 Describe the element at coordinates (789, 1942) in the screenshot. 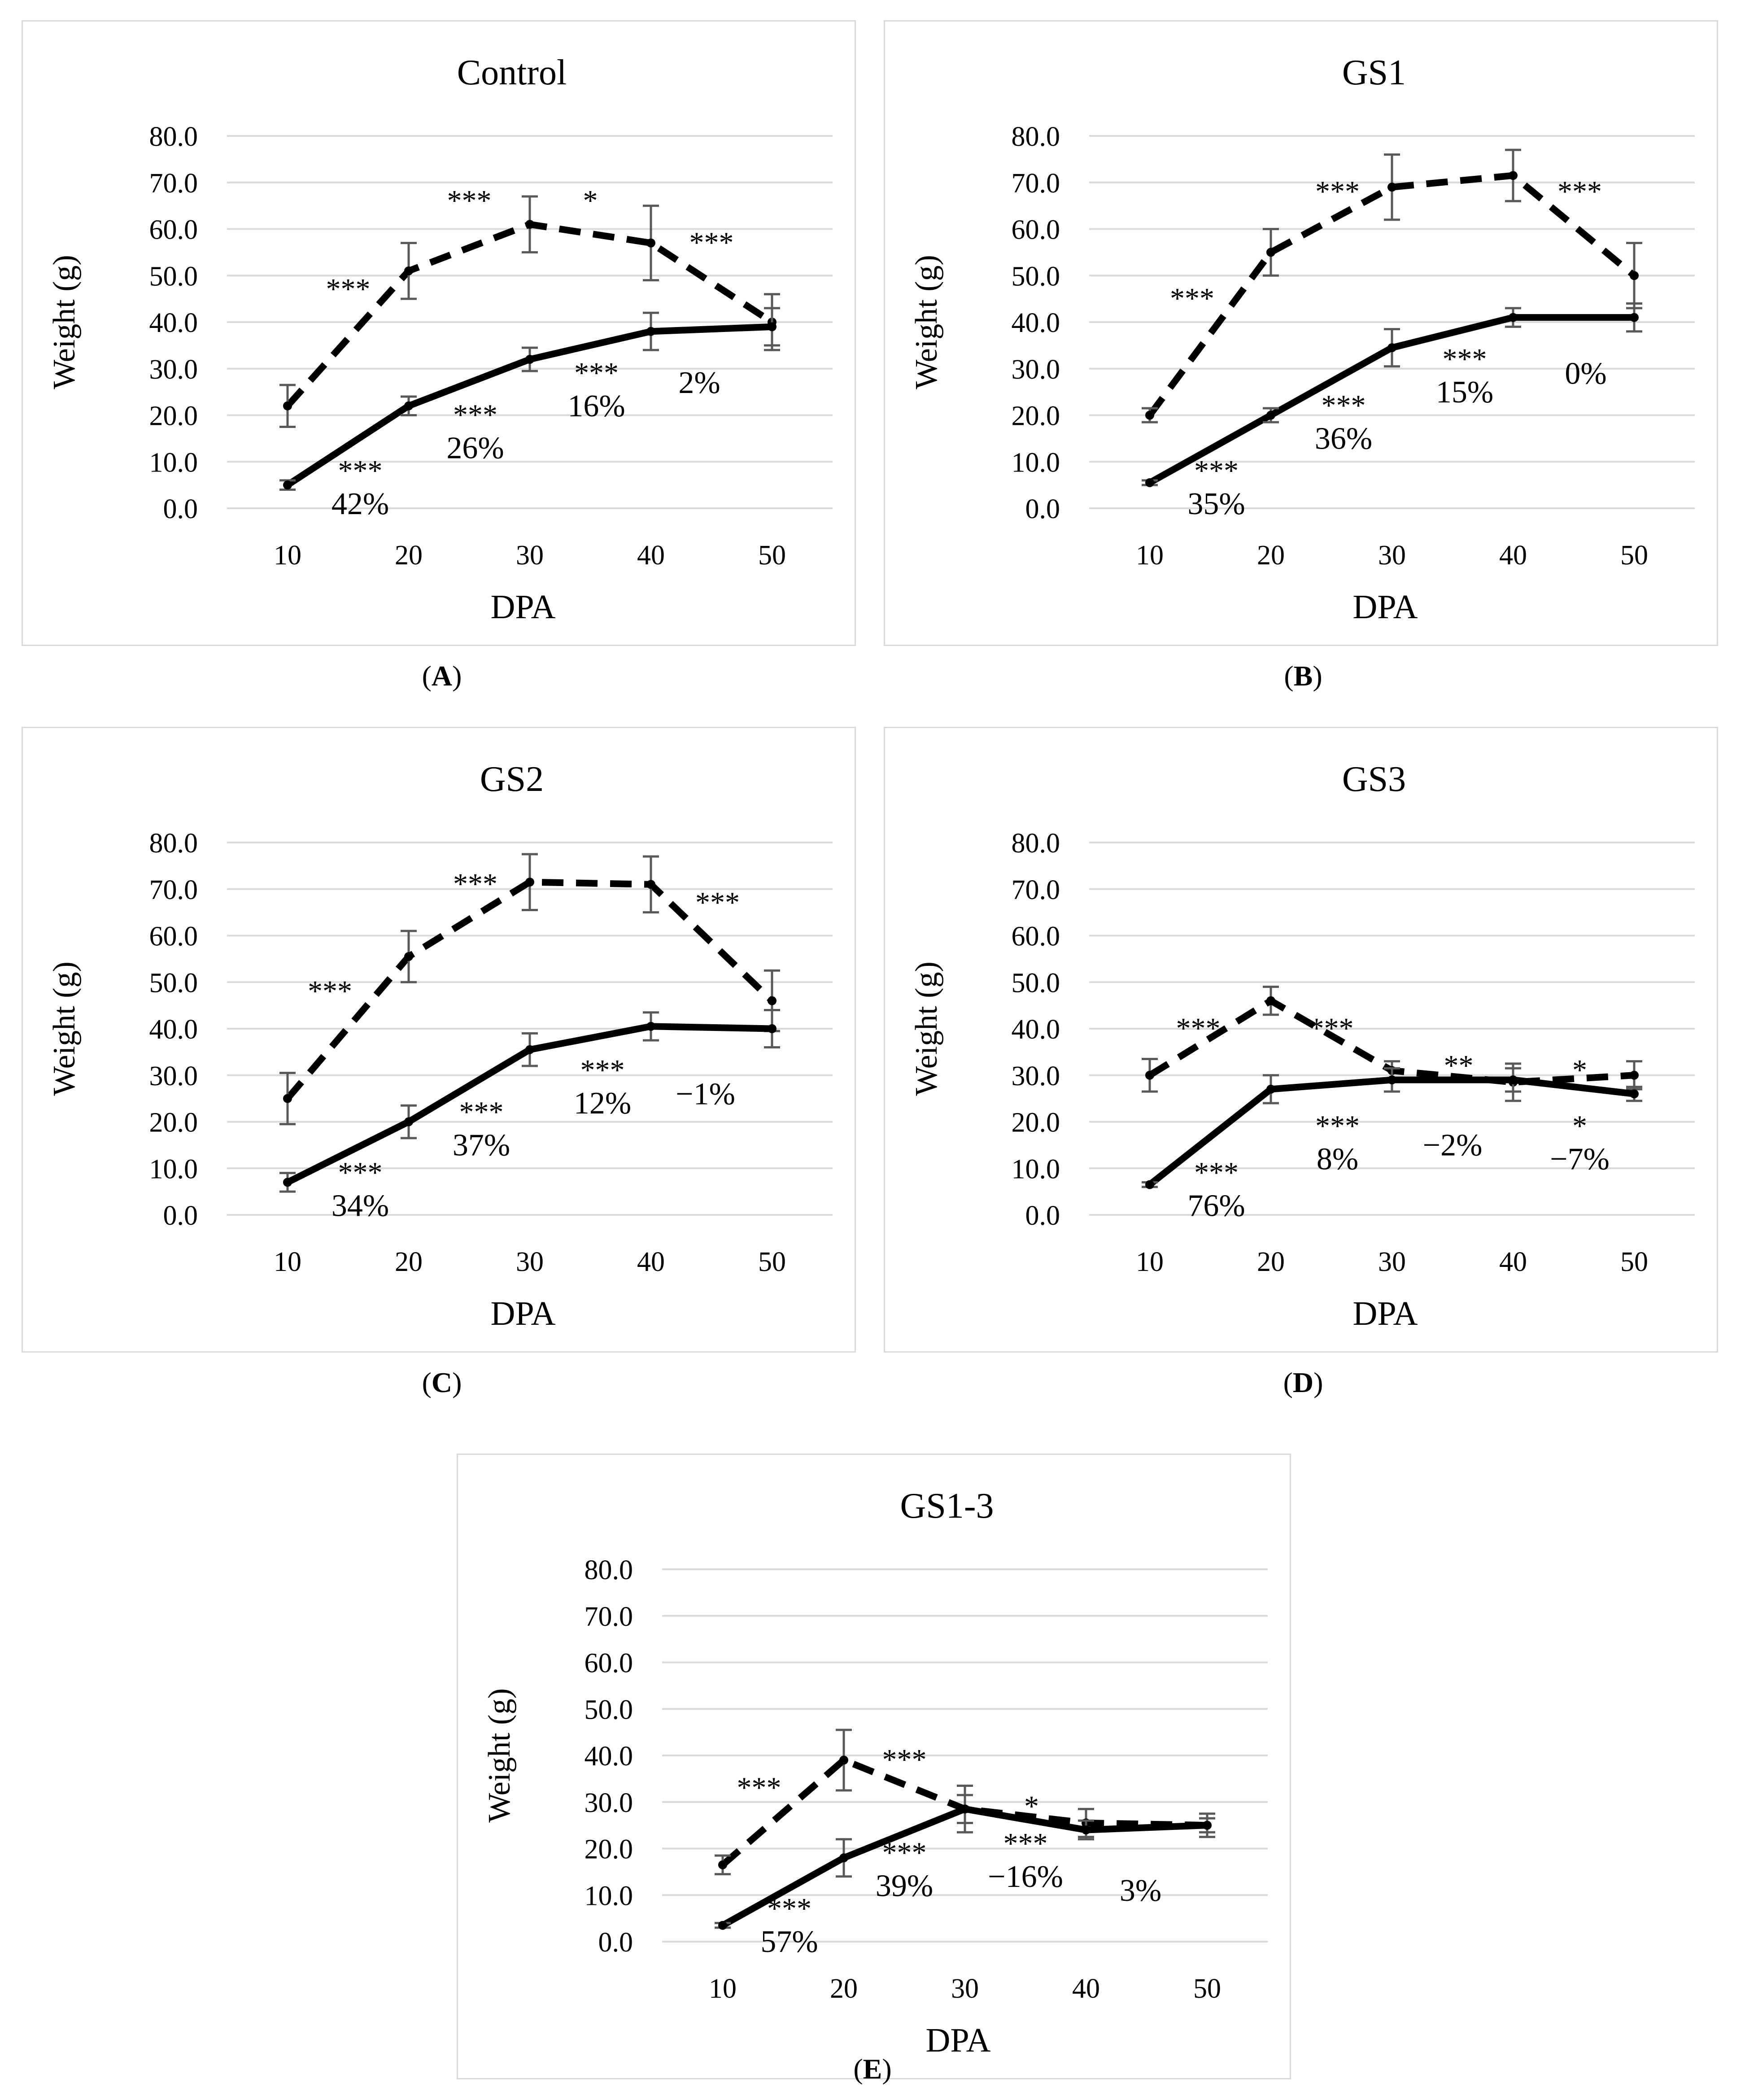

I see `percent-change-label: 57%` at that location.